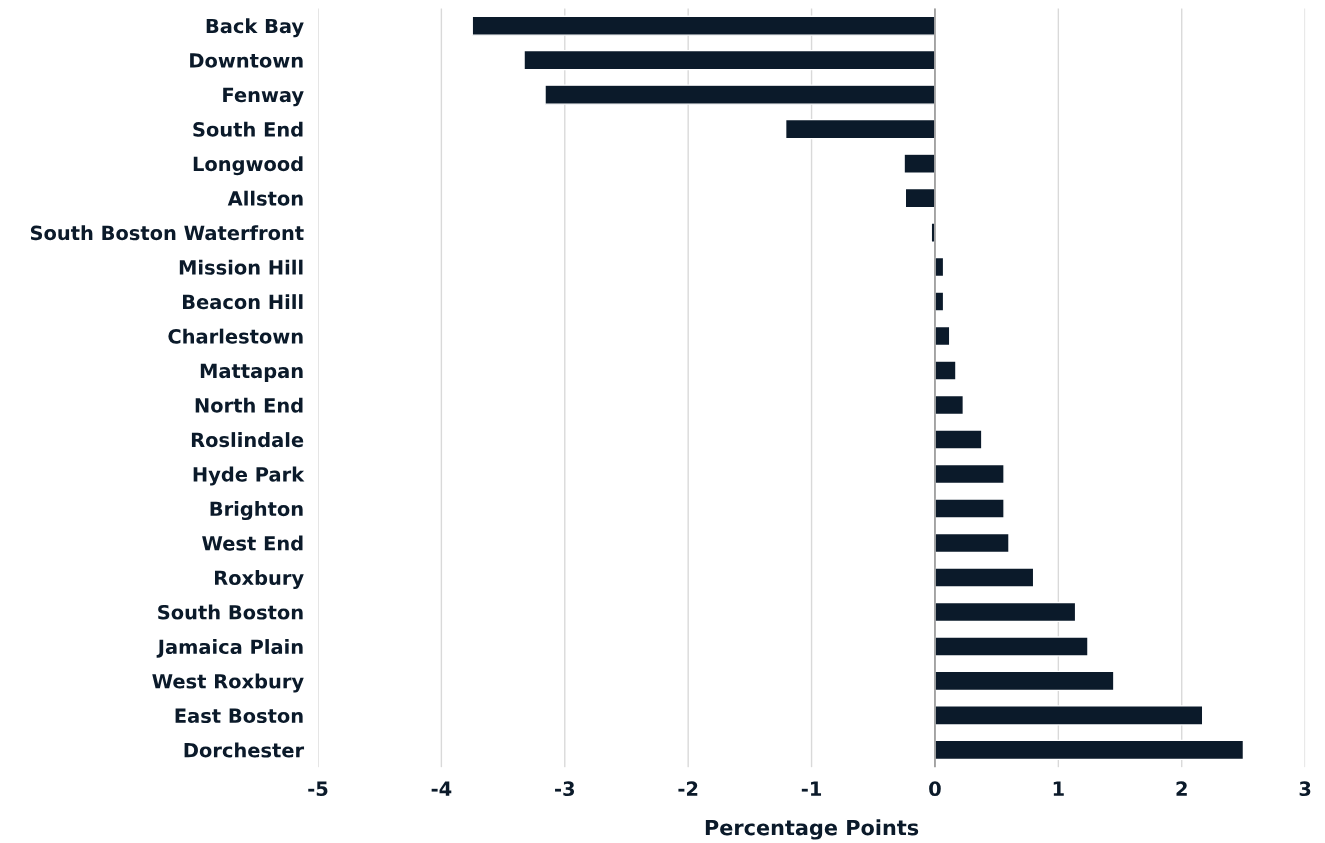 The height and width of the screenshot is (843, 1325). What do you see at coordinates (230, 612) in the screenshot?
I see `y-tick-label: South Boston` at bounding box center [230, 612].